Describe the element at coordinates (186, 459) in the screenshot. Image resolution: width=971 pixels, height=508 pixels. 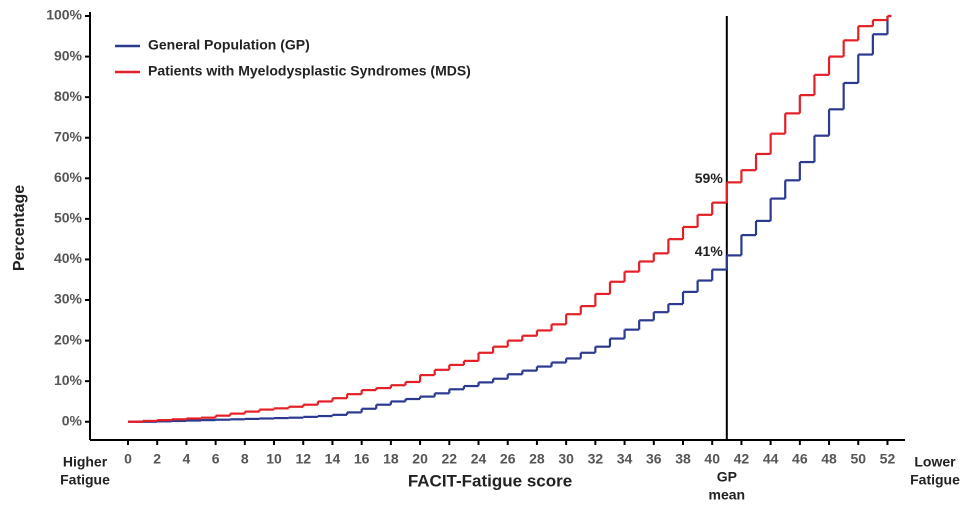
I see `x-tick-label: 4` at that location.